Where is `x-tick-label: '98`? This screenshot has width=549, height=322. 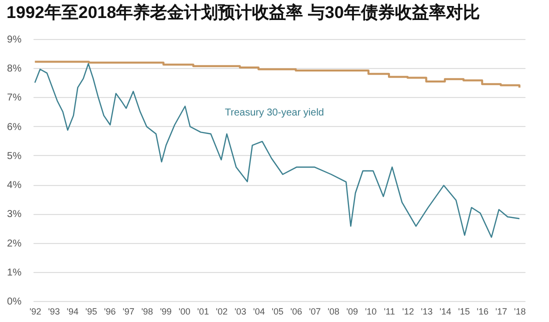
x-tick-label: '98 is located at coordinates (147, 311).